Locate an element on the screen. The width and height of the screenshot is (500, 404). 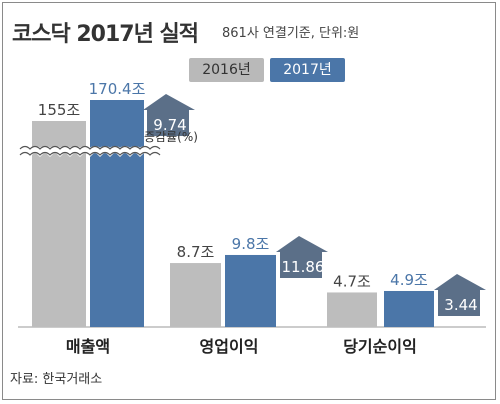
category-label-1: 영업이익 is located at coordinates (229, 346).